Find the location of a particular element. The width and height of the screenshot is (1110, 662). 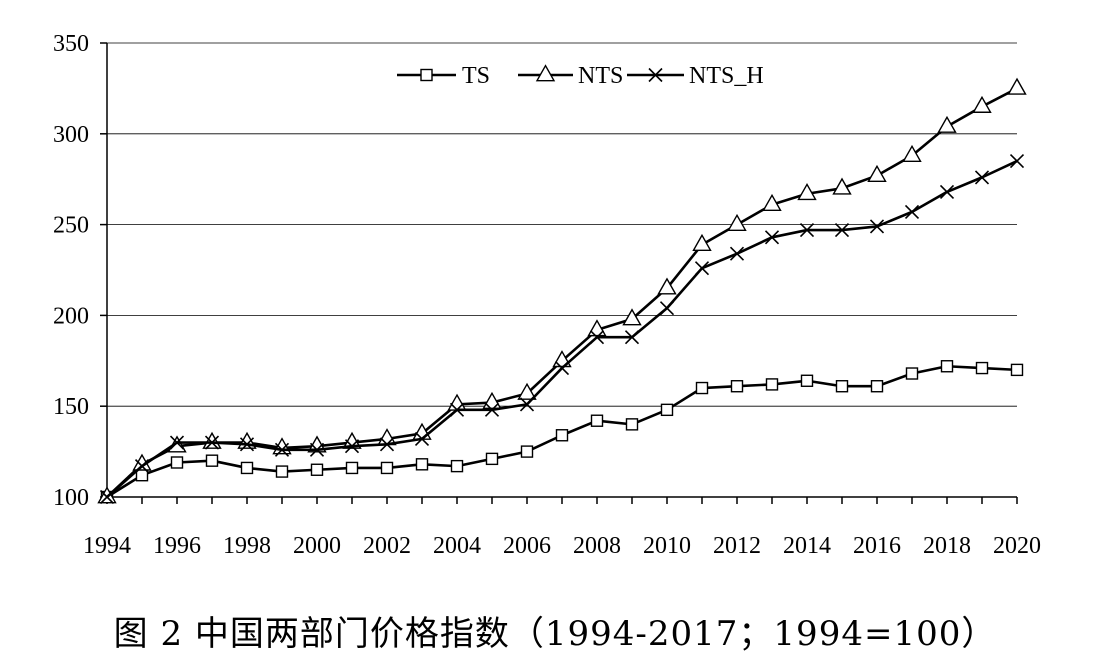

legend-label: TS is located at coordinates (476, 76).